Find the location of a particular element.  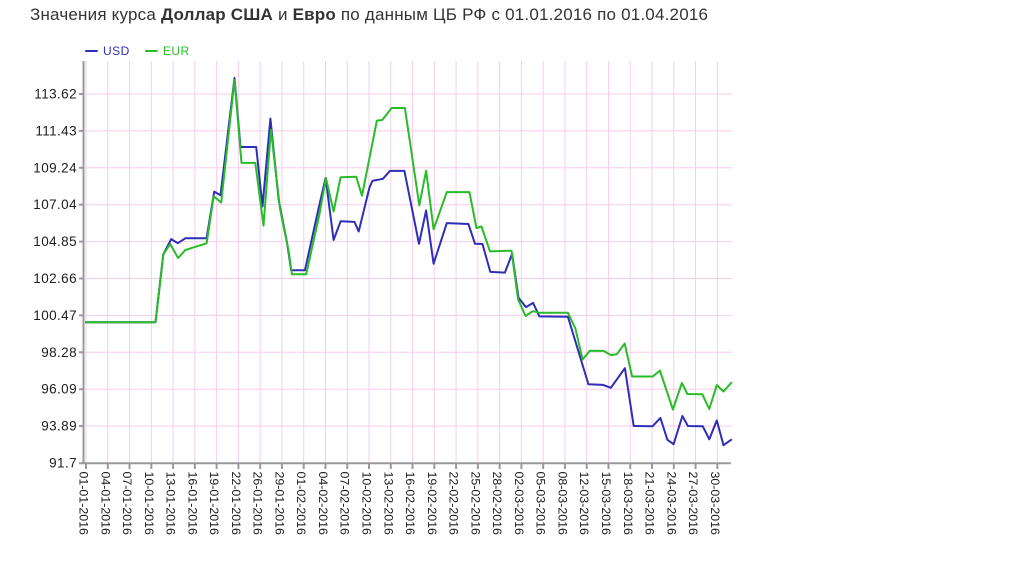

svg-text: 01-01-2016 is located at coordinates (84, 503).